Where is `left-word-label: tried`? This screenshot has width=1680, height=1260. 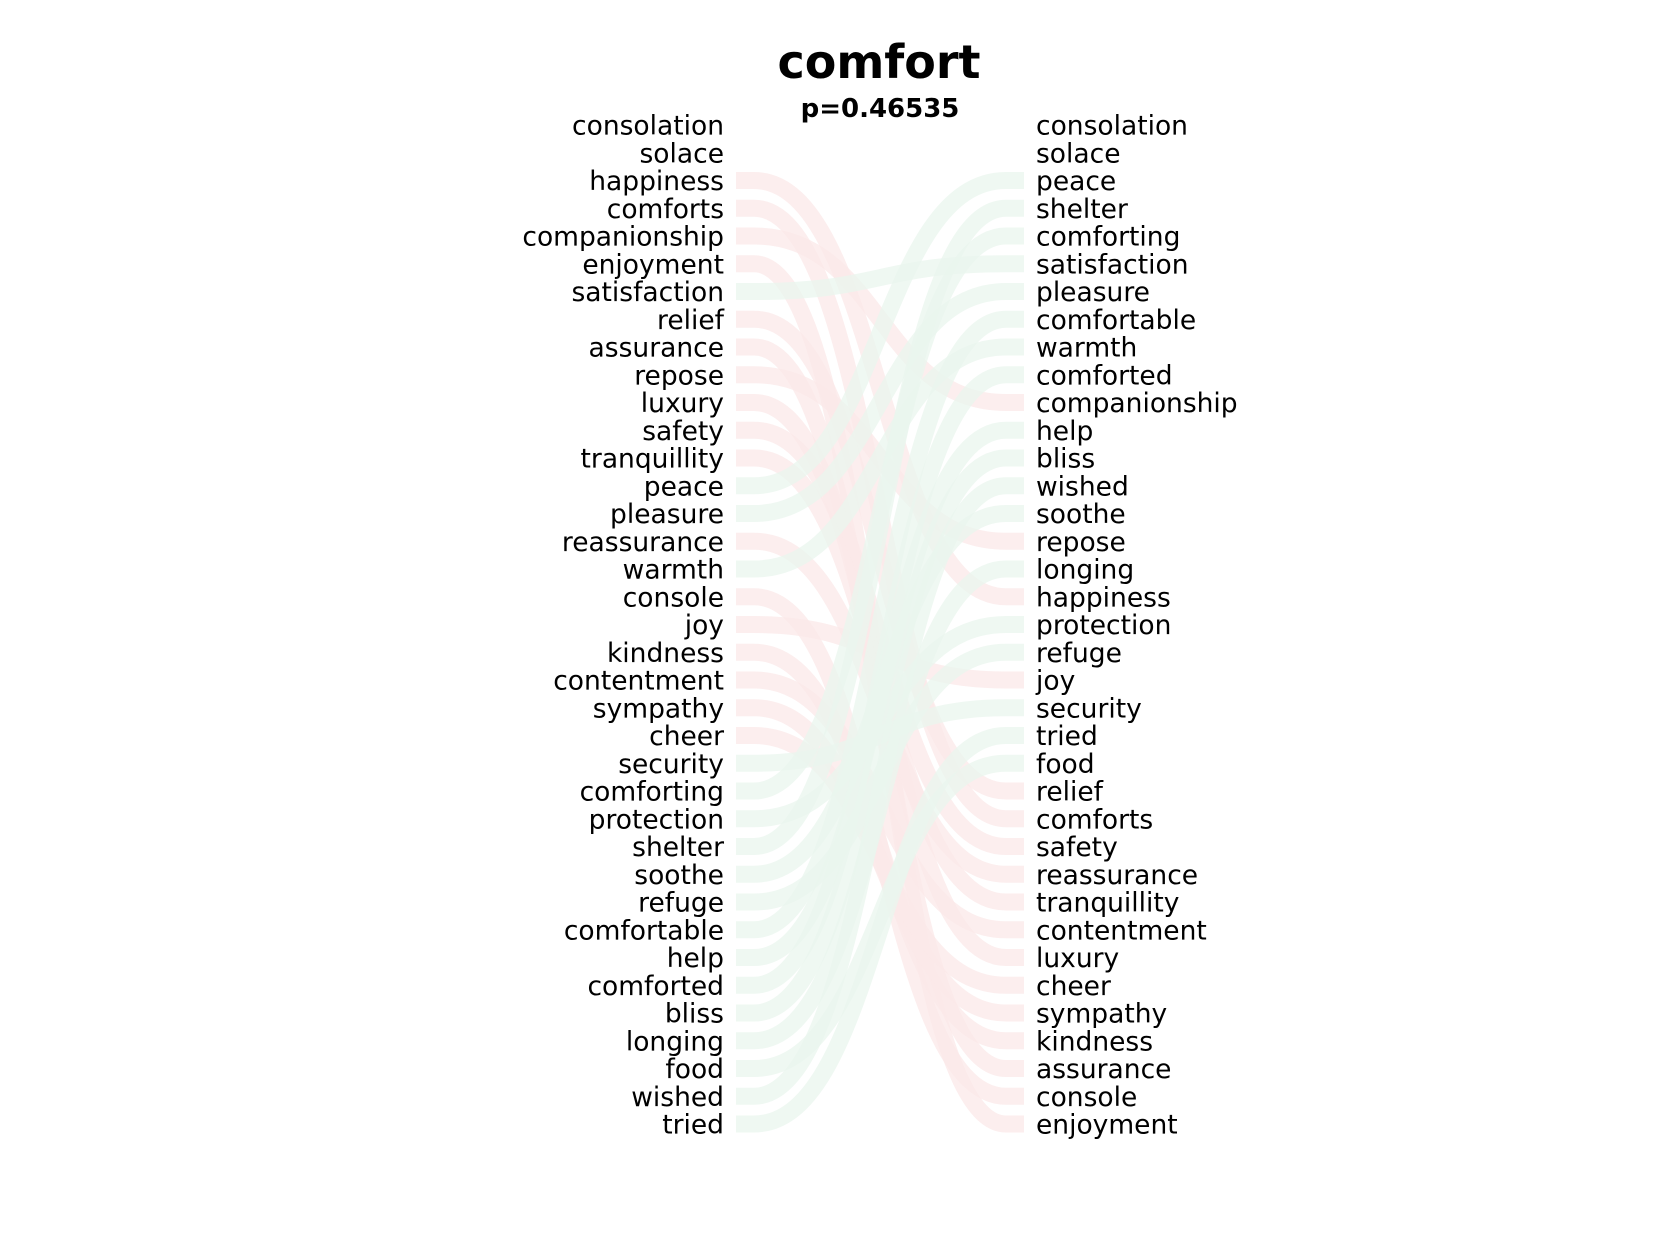 left-word-label: tried is located at coordinates (693, 1125).